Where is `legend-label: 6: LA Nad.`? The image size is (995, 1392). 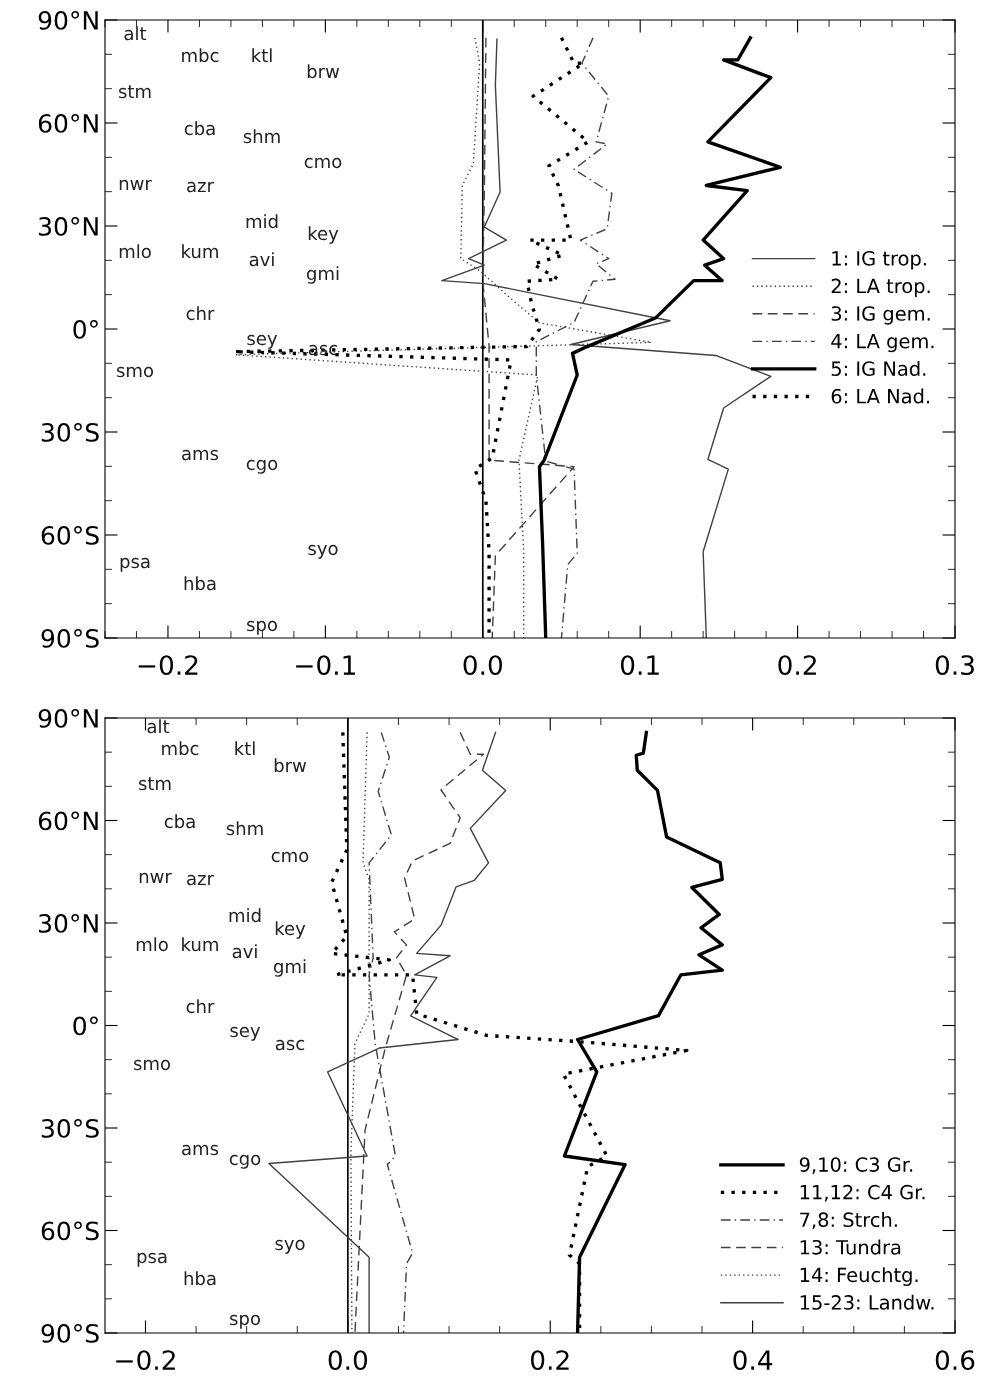
legend-label: 6: LA Nad. is located at coordinates (880, 396).